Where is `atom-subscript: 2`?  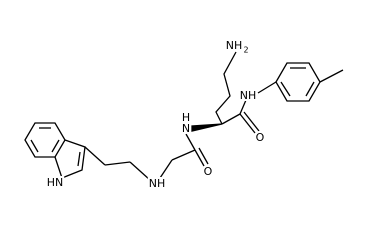
atom-subscript: 2 is located at coordinates (245, 50).